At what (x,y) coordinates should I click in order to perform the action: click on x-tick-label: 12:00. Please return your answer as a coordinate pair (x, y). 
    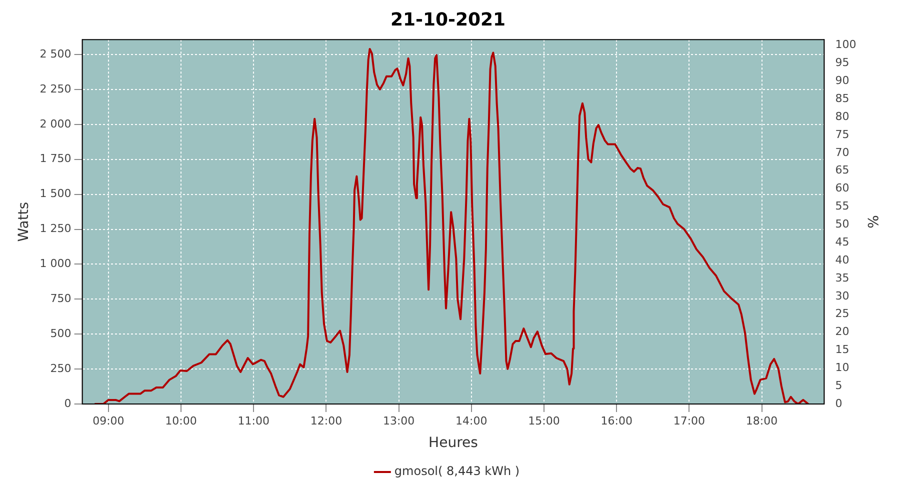
    Looking at the image, I should click on (326, 421).